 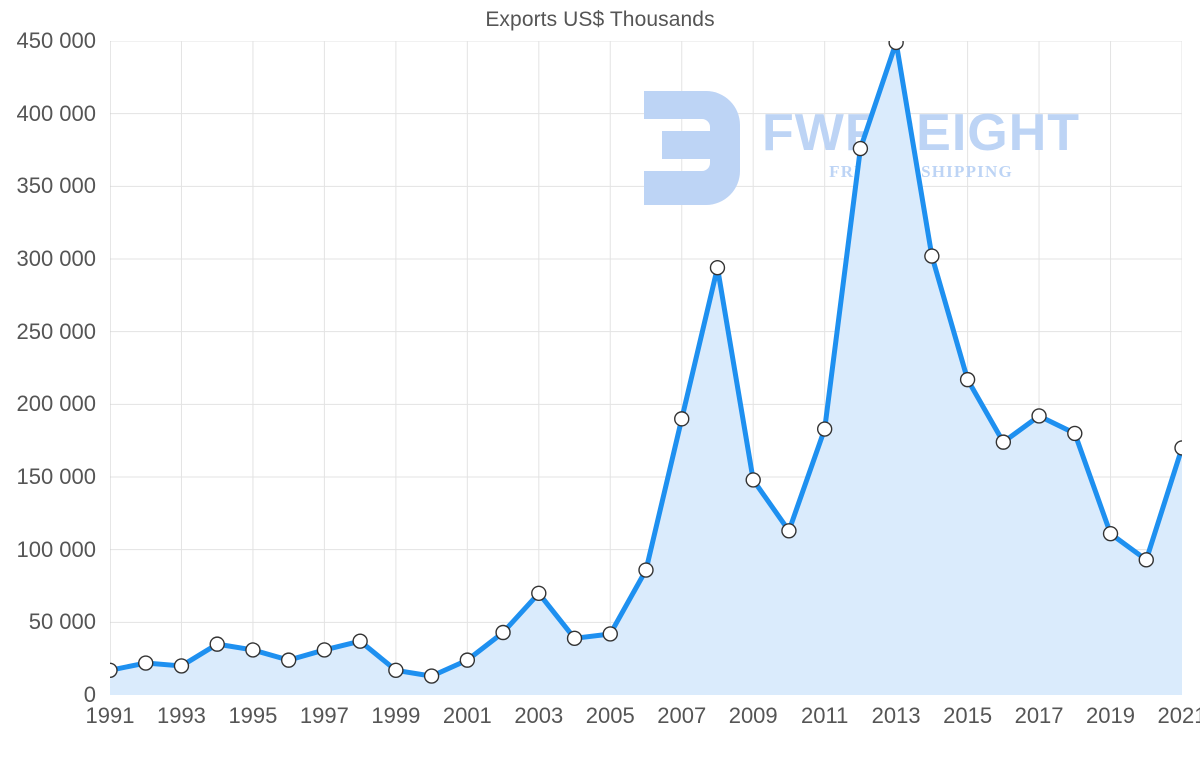 What do you see at coordinates (825, 715) in the screenshot?
I see `x-axis-tick-label: 2011` at bounding box center [825, 715].